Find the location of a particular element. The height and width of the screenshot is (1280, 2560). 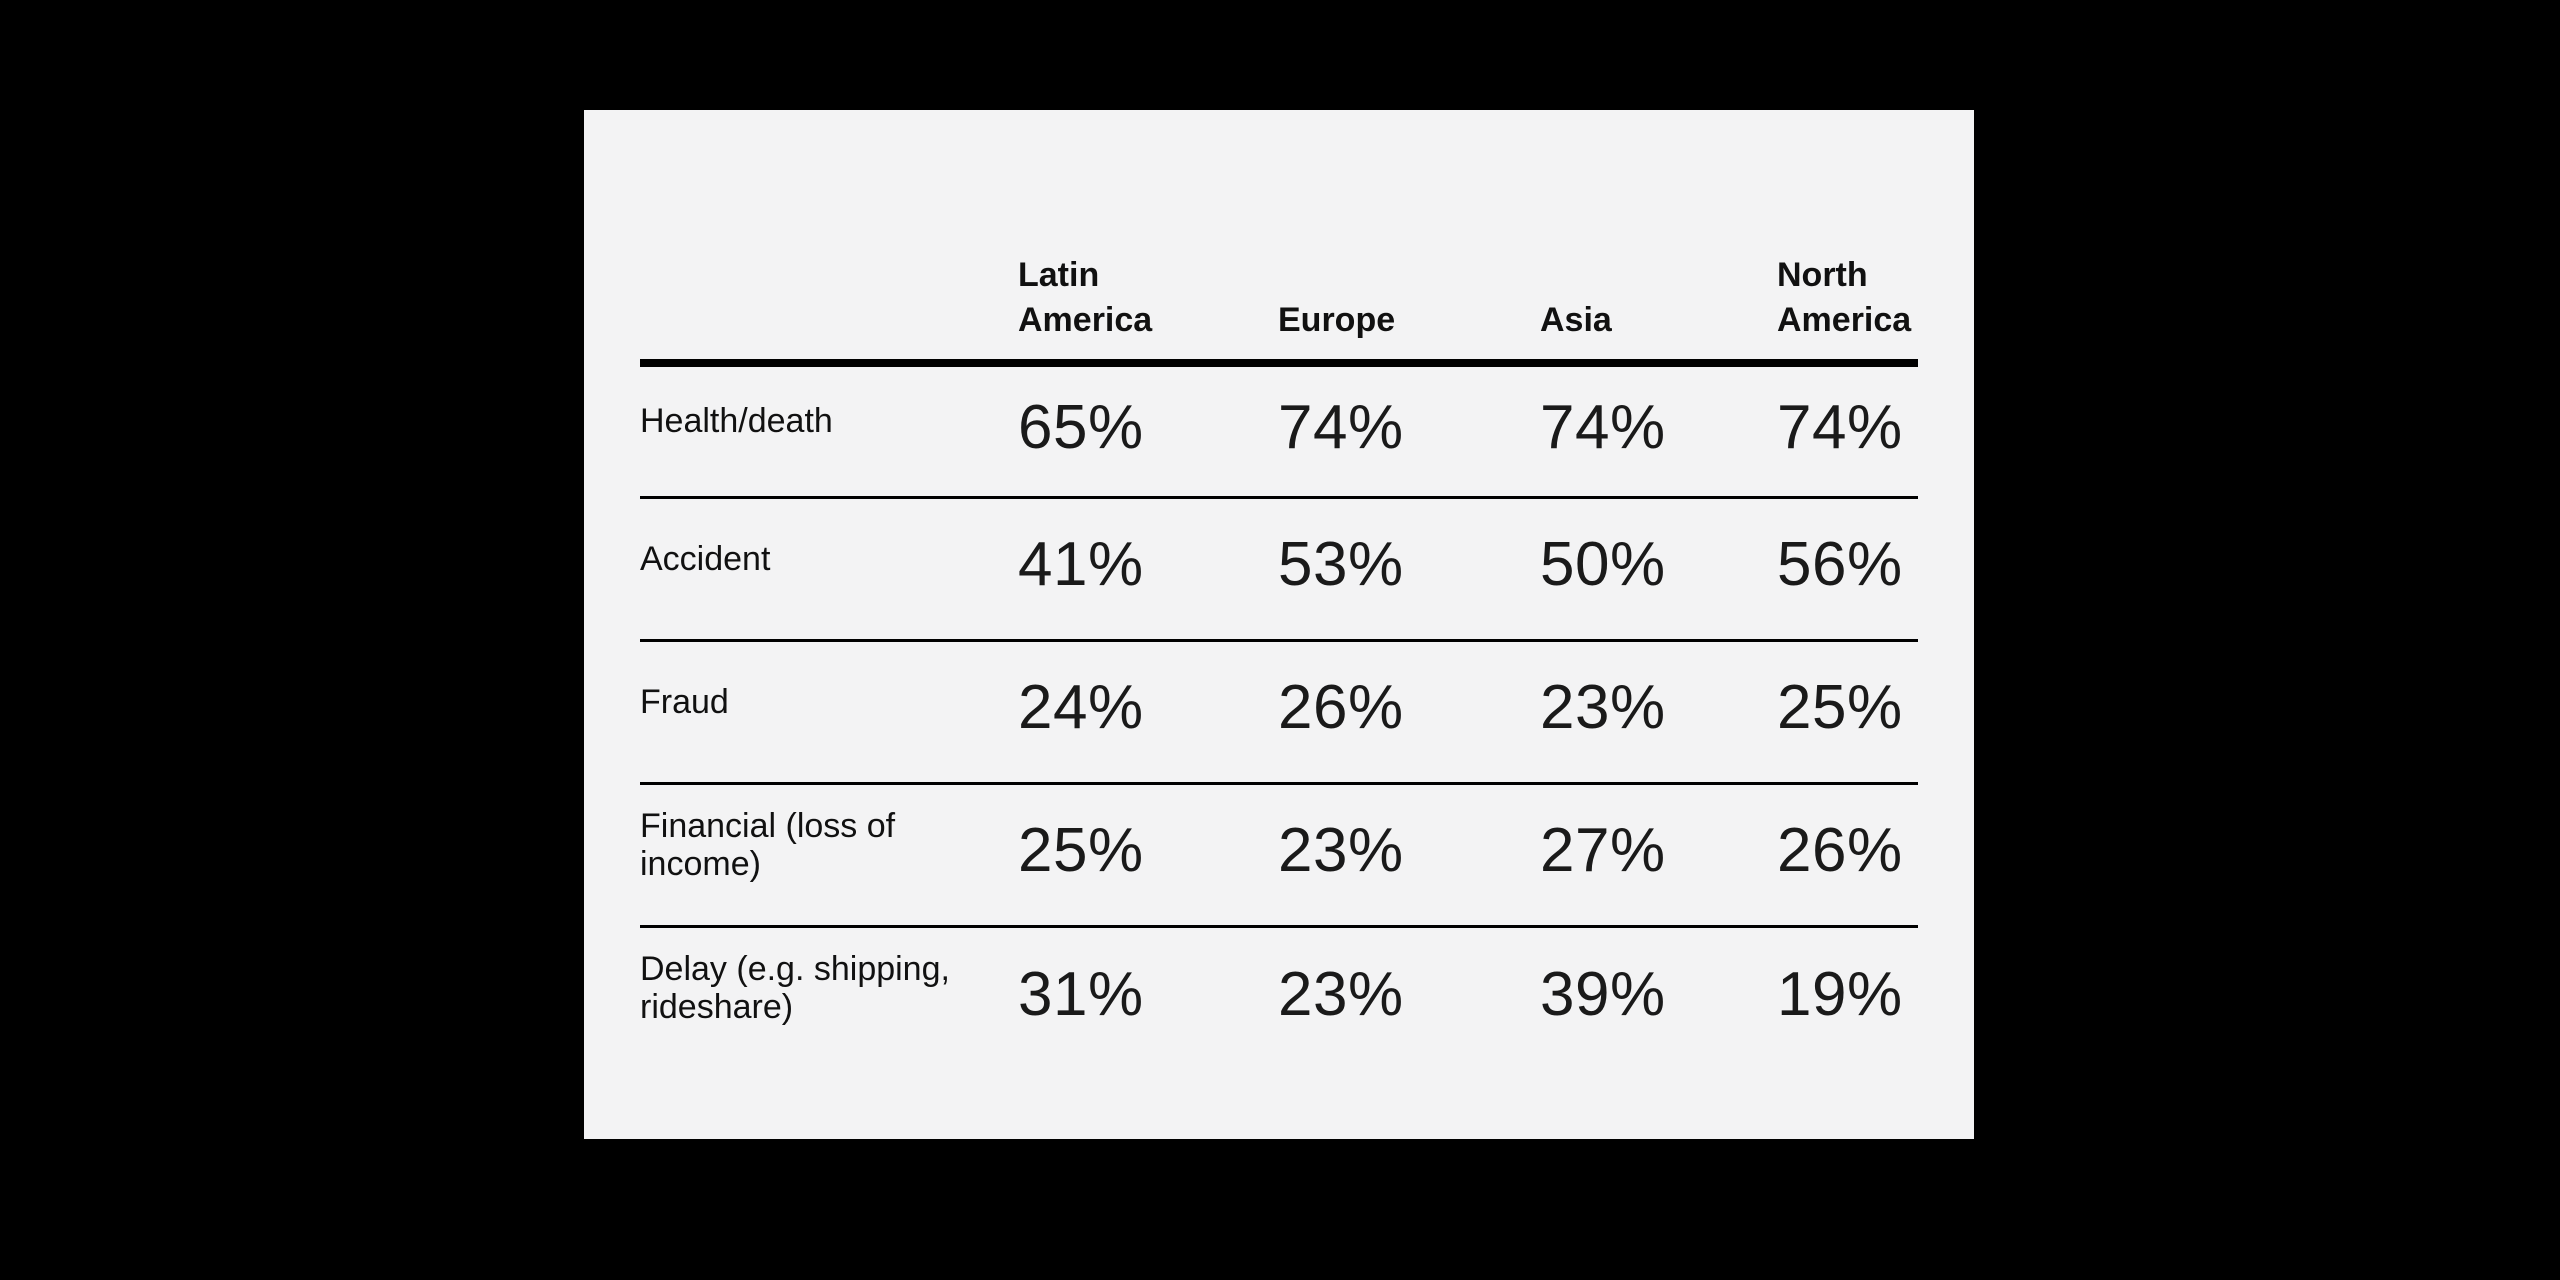

column-header-latin-america: Latin America is located at coordinates (1148, 238).